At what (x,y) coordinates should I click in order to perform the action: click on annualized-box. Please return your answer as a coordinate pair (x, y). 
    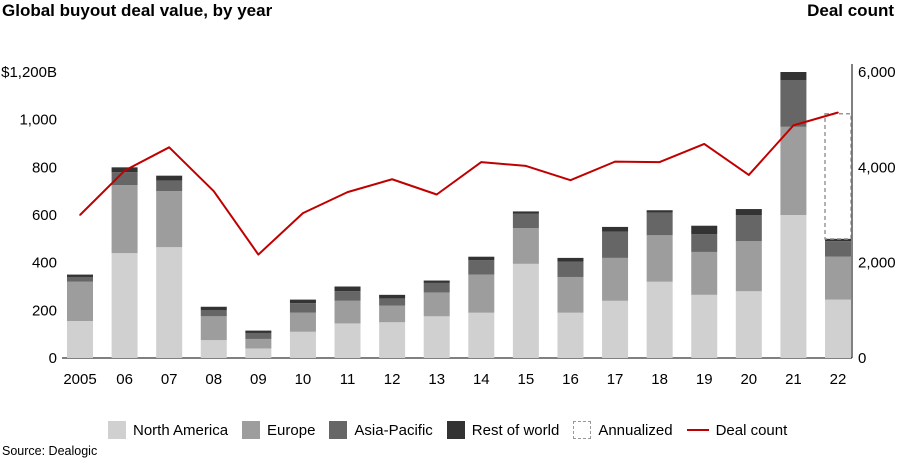
    Looking at the image, I should click on (838, 176).